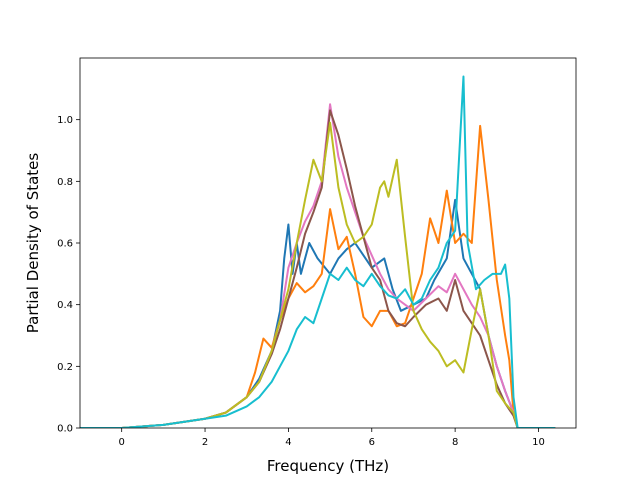 The image size is (640, 480). Describe the element at coordinates (65, 305) in the screenshot. I see `y-tick-label: 0.4` at that location.